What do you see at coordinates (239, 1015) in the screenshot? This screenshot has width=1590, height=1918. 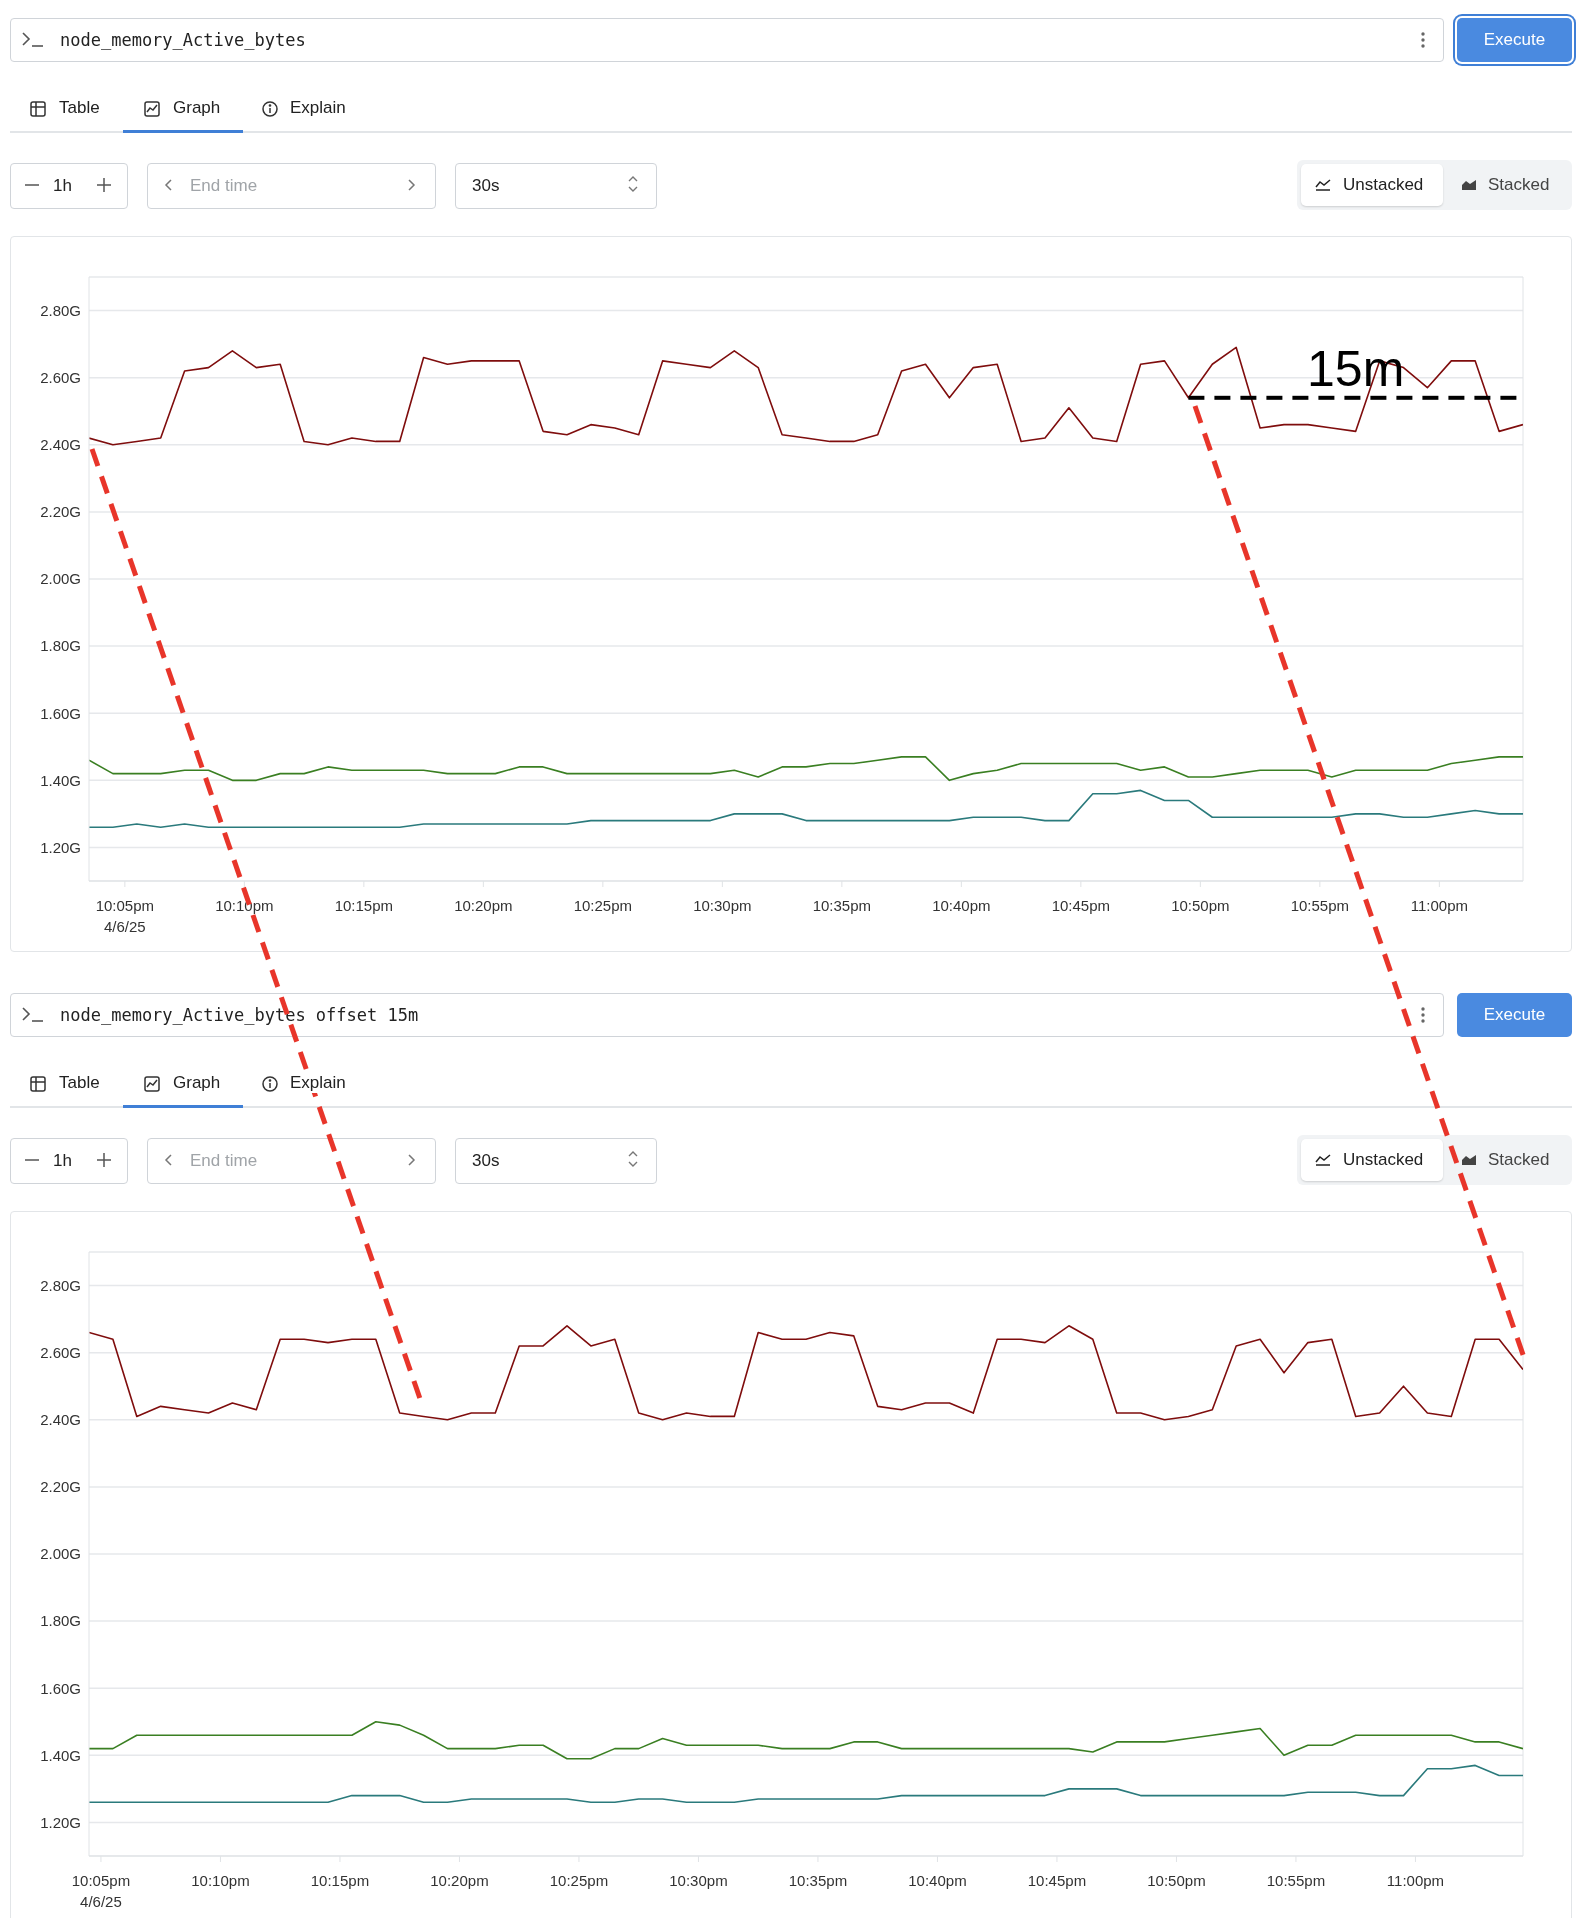 I see `text: node_memory_Active_bytes offset 15m` at bounding box center [239, 1015].